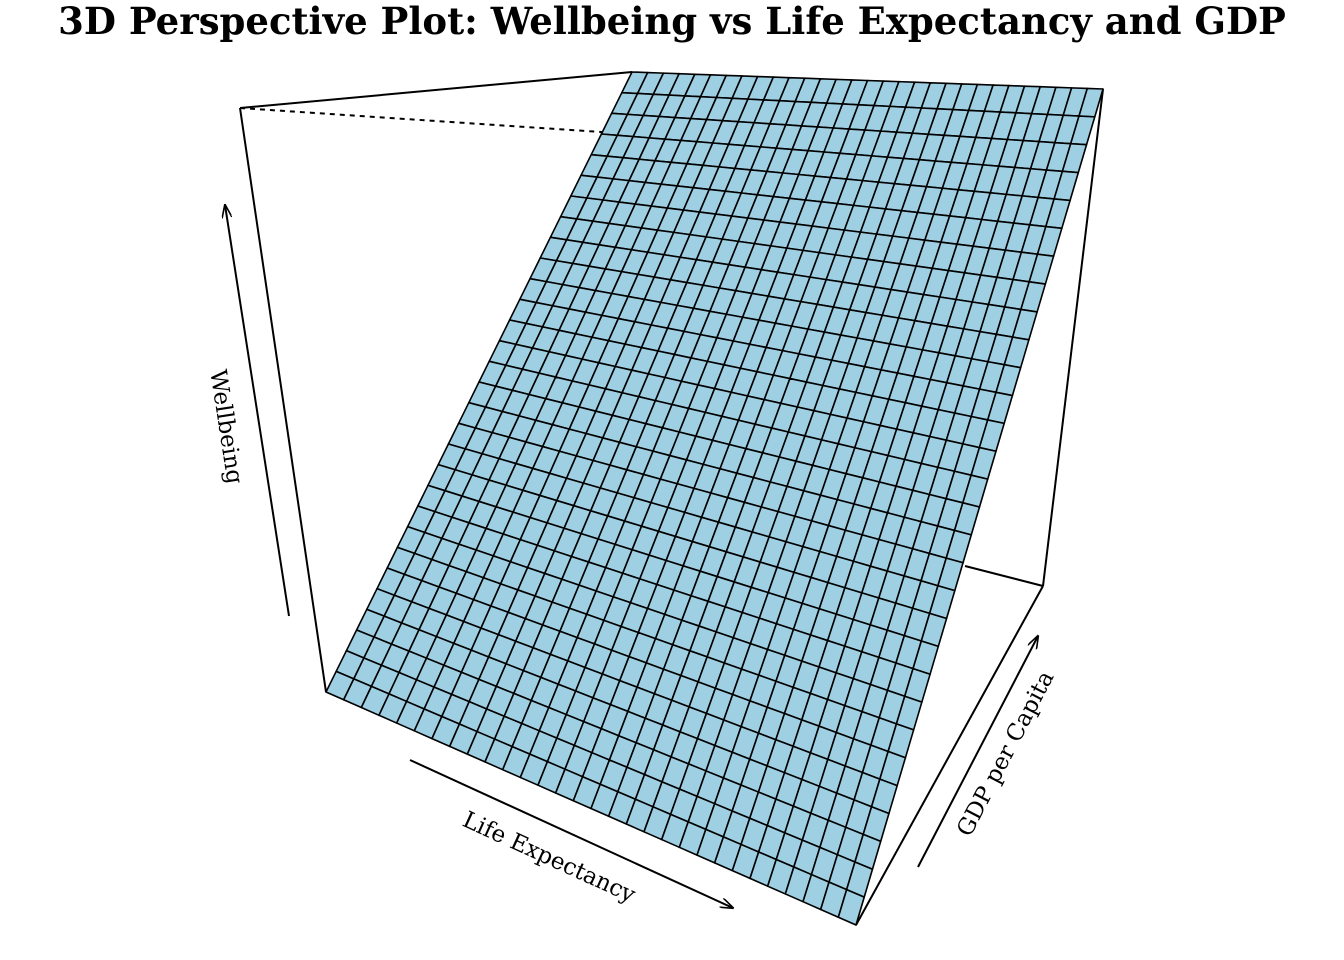  Describe the element at coordinates (851, 907) in the screenshot. I see `surface-facet` at that location.